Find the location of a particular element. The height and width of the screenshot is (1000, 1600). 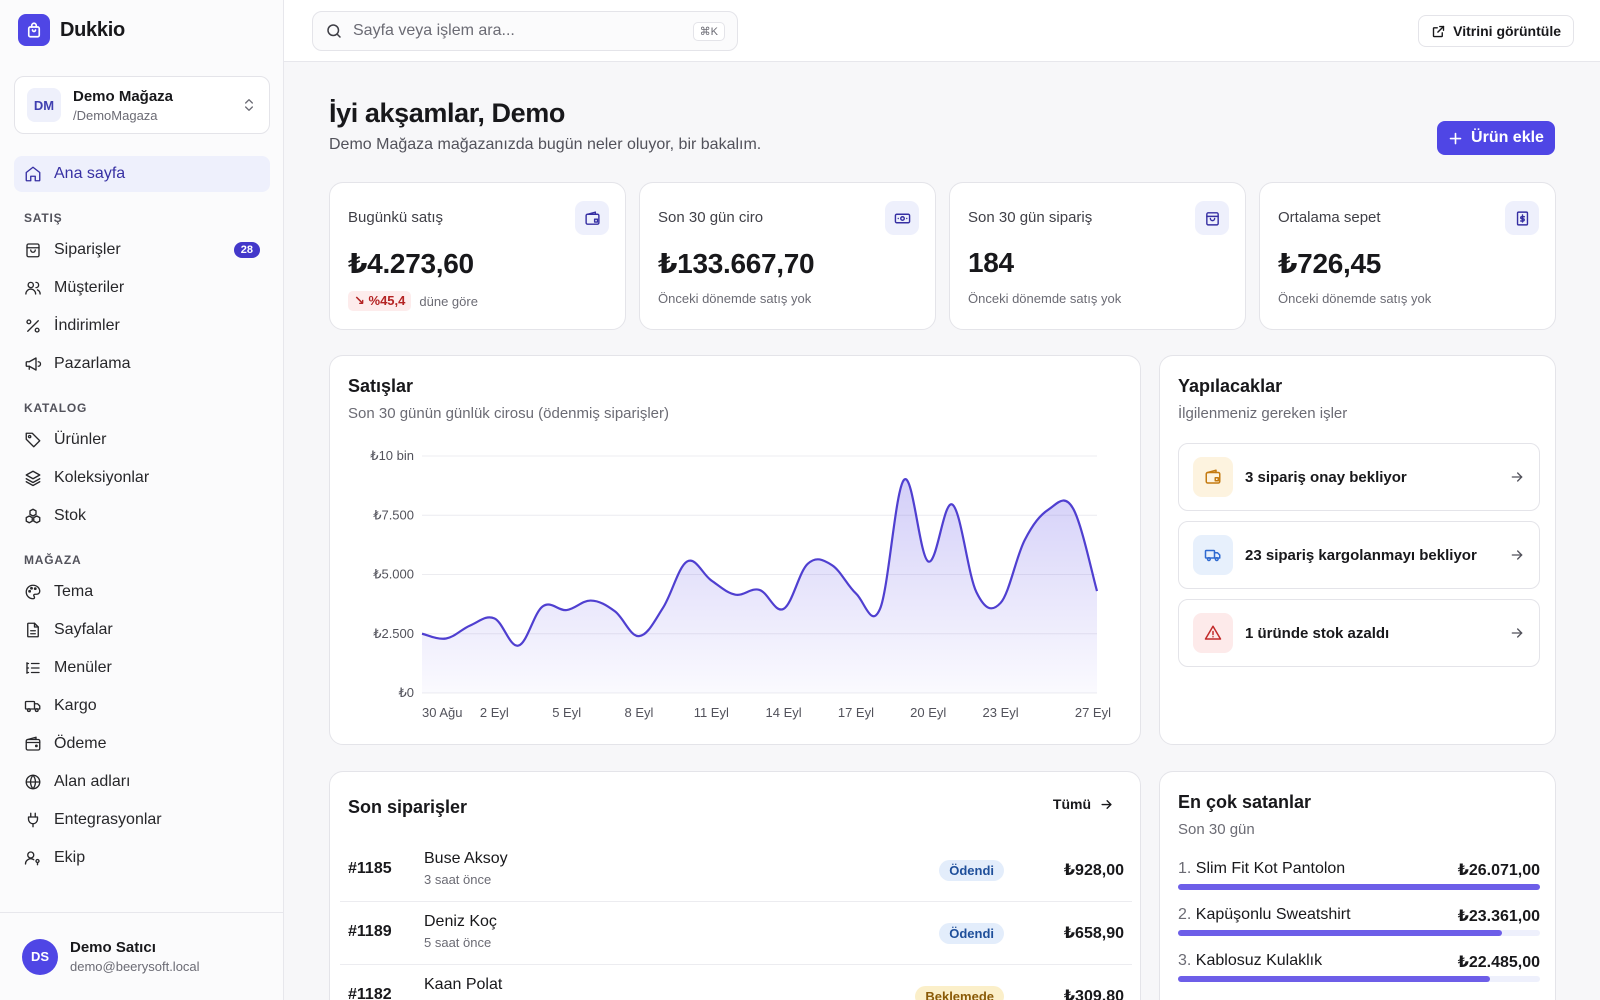

view-all-orders-link: Tümü is located at coordinates (1083, 804).